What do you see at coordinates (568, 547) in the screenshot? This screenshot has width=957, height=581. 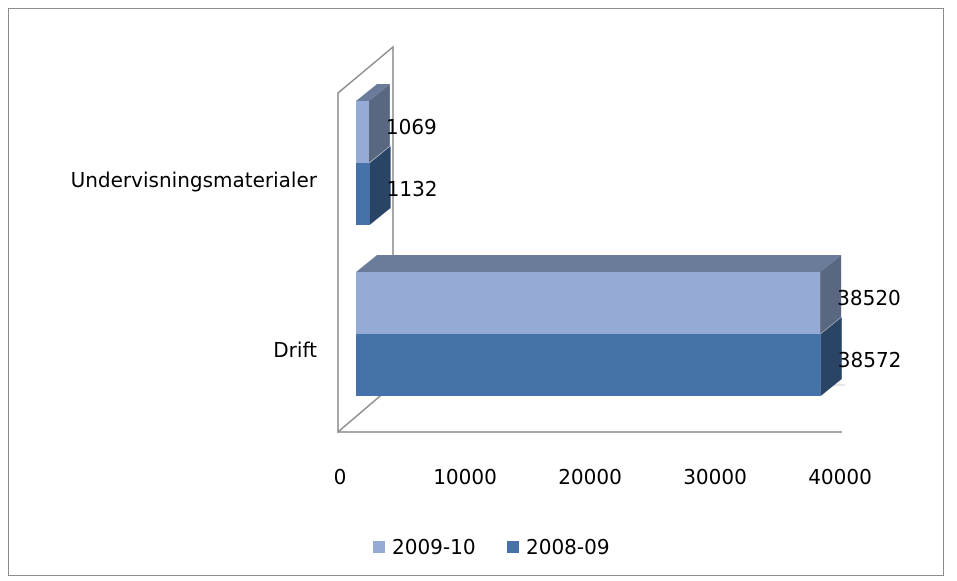 I see `legend-label: 2008-09` at bounding box center [568, 547].